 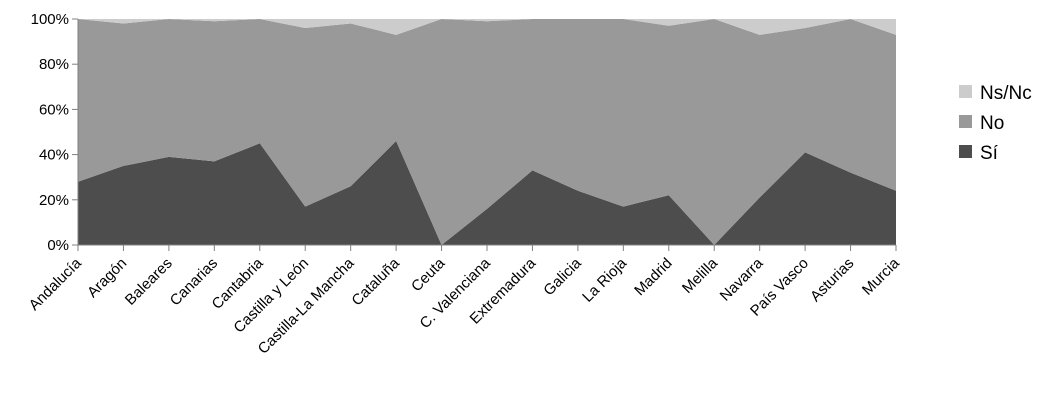 I want to click on x-tick-label: Ceuta, so click(x=428, y=274).